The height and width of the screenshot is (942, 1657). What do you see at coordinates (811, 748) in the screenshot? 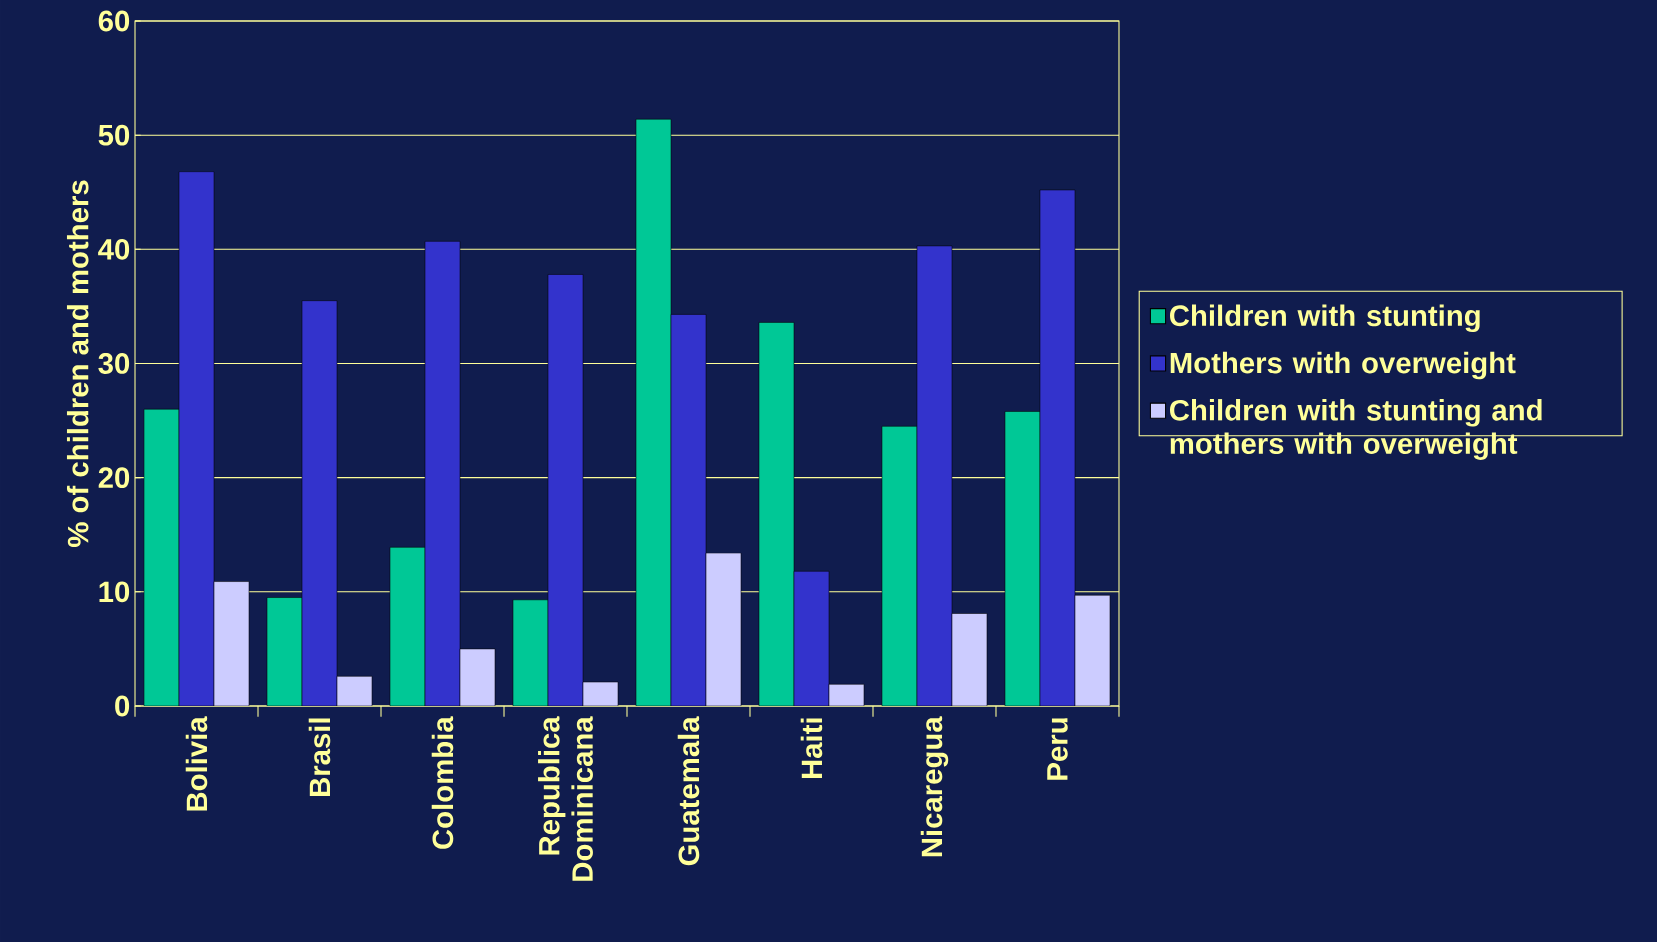
I see `x-tick-label: Haiti` at bounding box center [811, 748].